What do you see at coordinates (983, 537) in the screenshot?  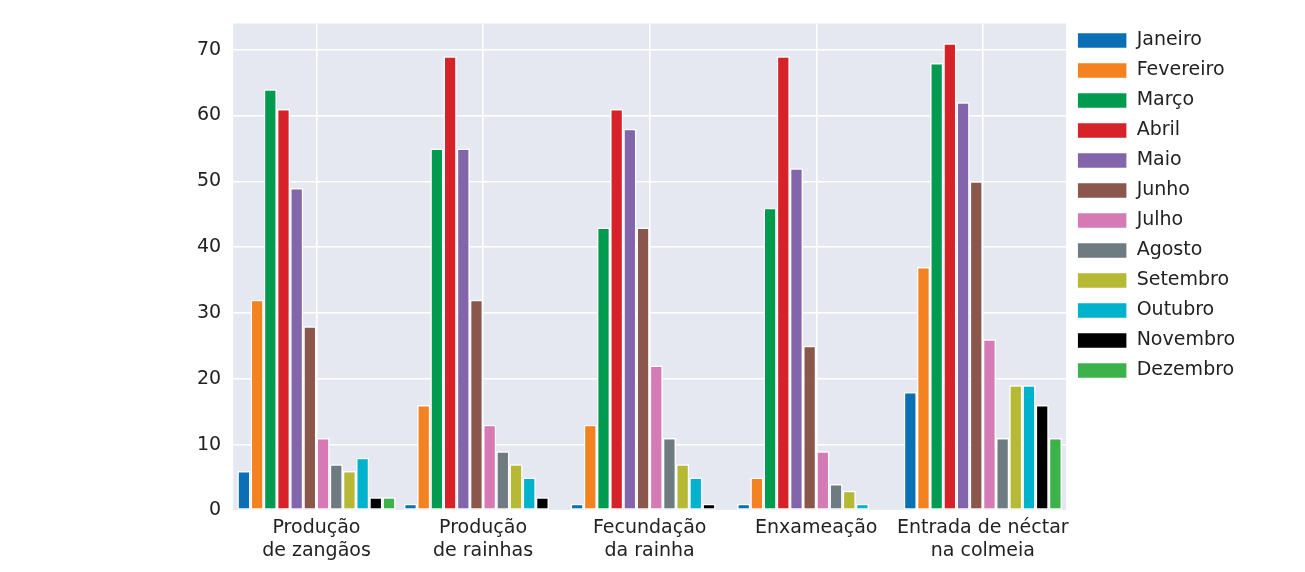 I see `x-tick-label: Entrada de néctar na colmeia` at bounding box center [983, 537].